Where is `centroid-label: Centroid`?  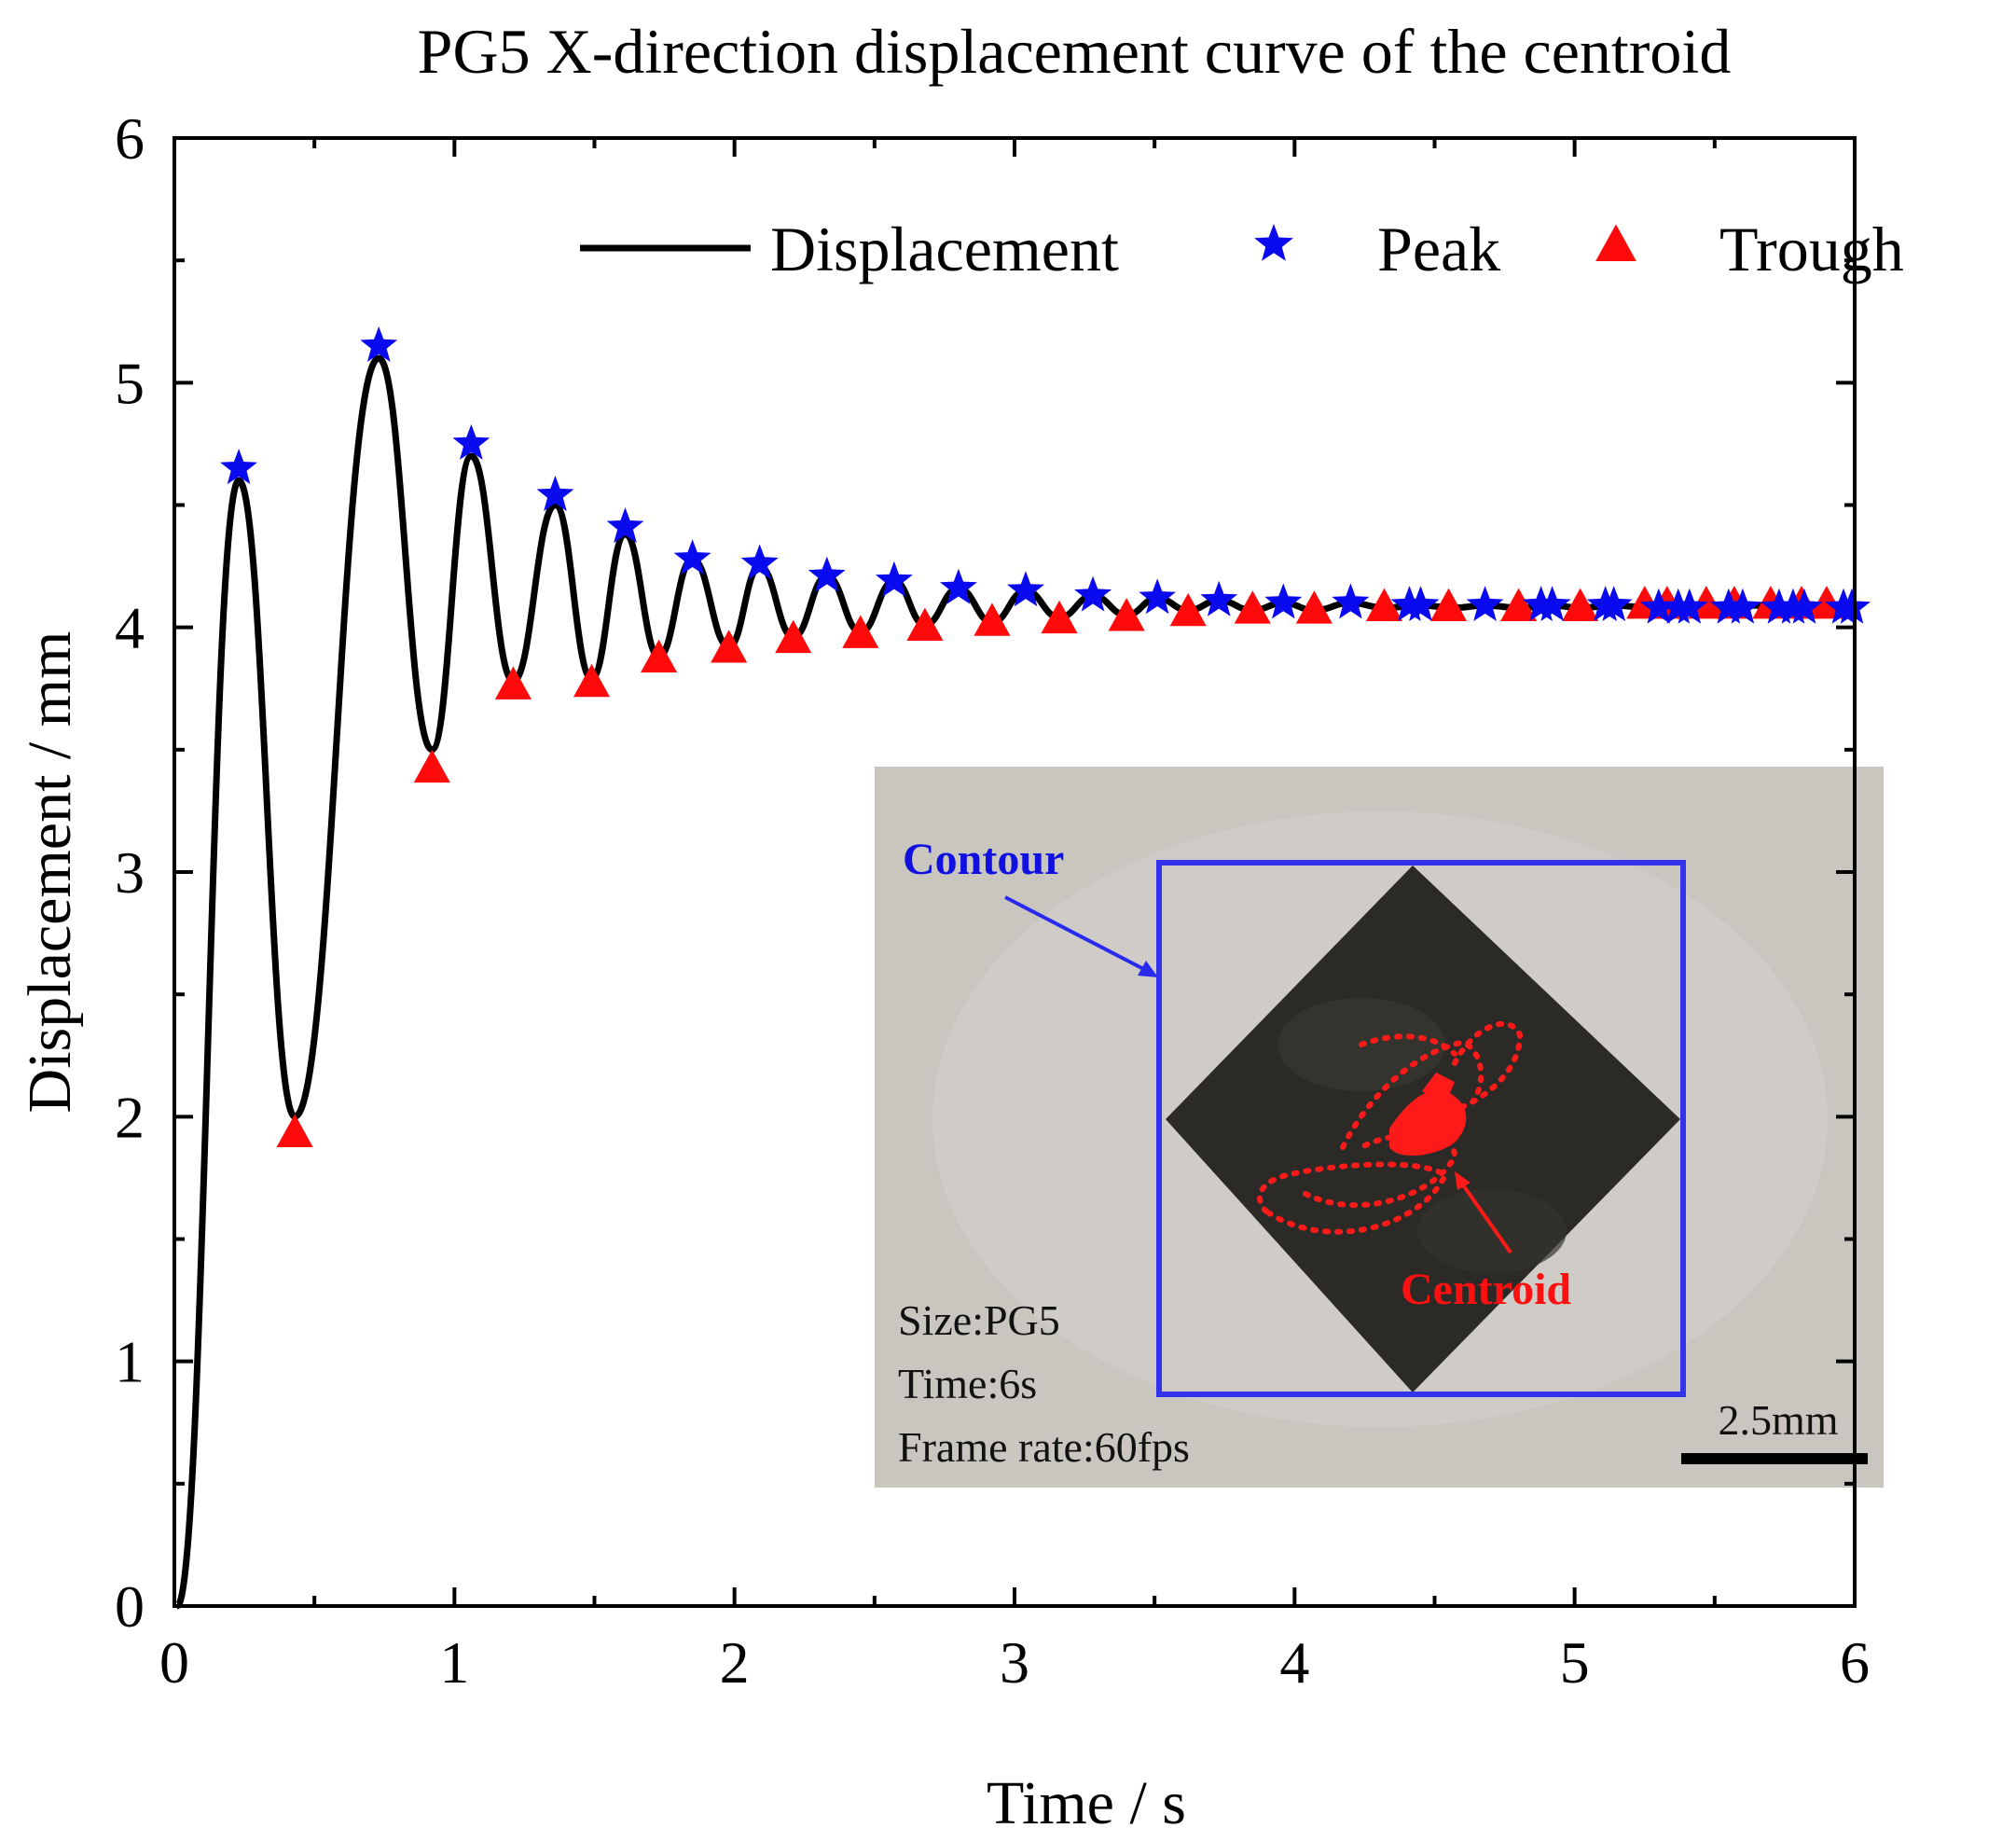
centroid-label: Centroid is located at coordinates (1486, 1289).